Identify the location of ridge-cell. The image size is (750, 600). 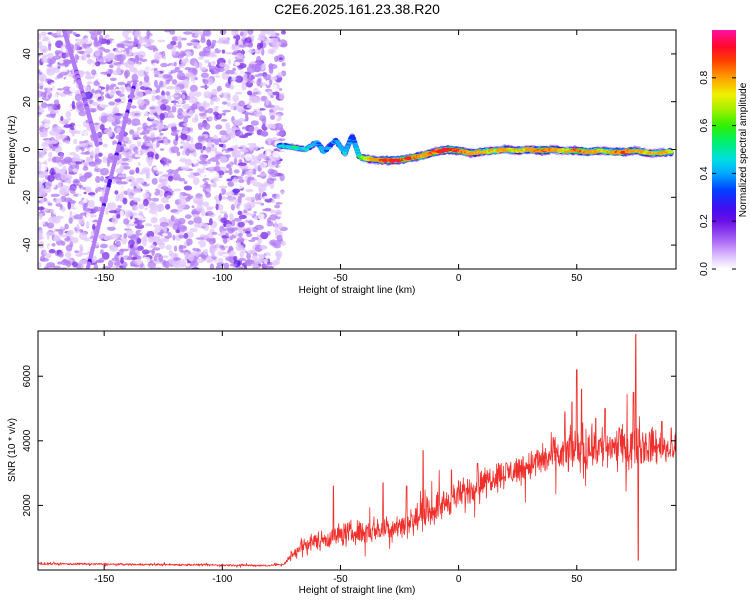
(347, 148).